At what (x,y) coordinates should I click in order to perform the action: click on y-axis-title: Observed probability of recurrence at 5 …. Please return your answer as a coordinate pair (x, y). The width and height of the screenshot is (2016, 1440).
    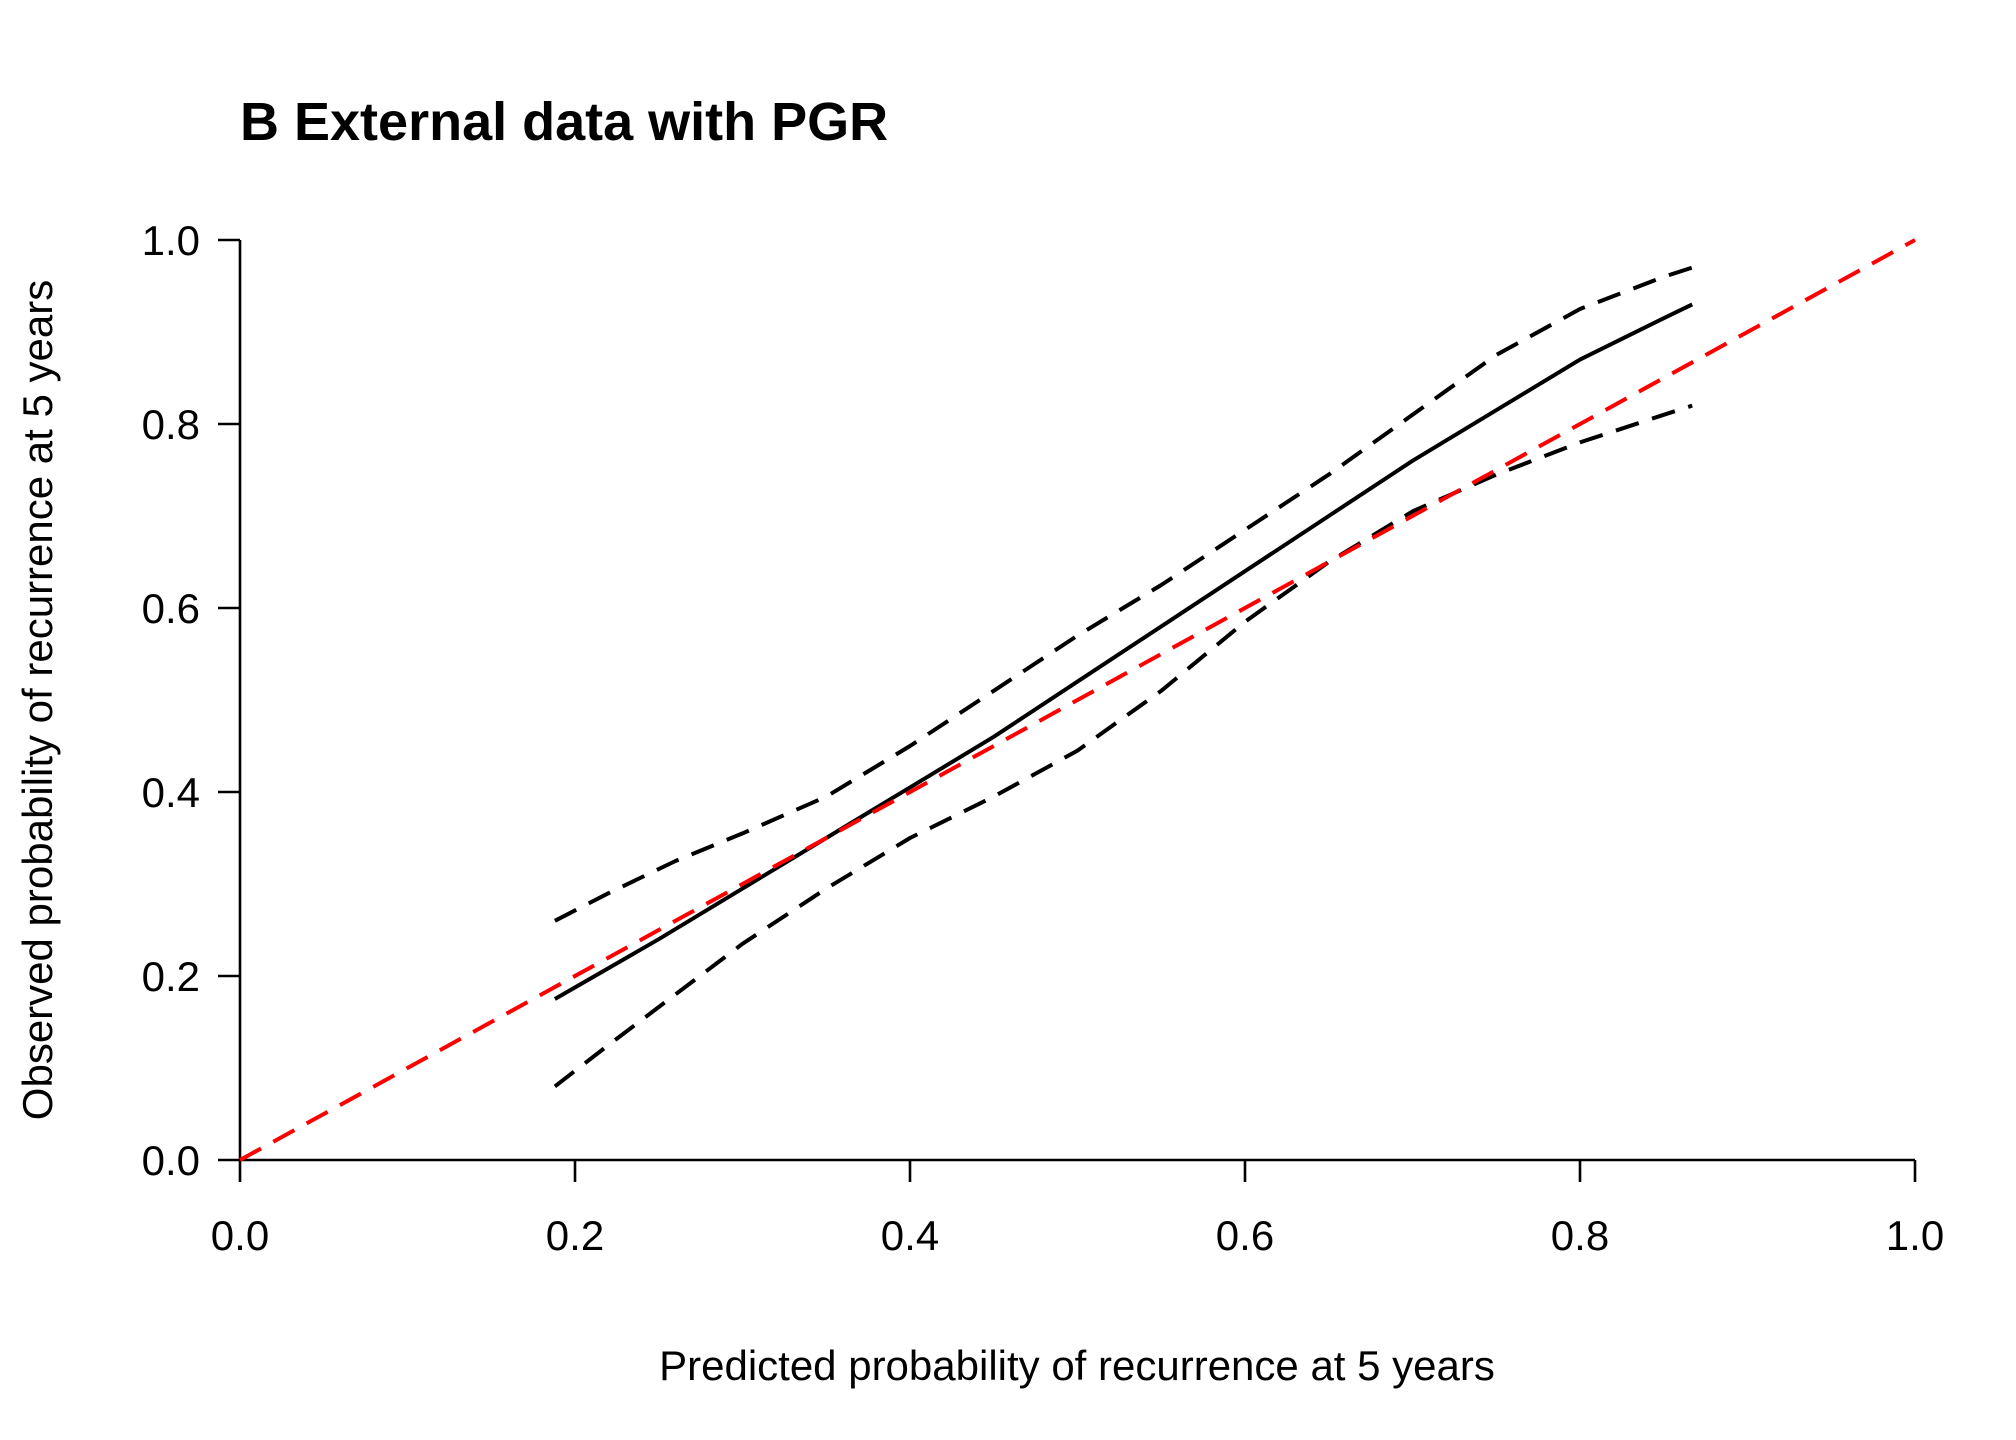
    Looking at the image, I should click on (37, 700).